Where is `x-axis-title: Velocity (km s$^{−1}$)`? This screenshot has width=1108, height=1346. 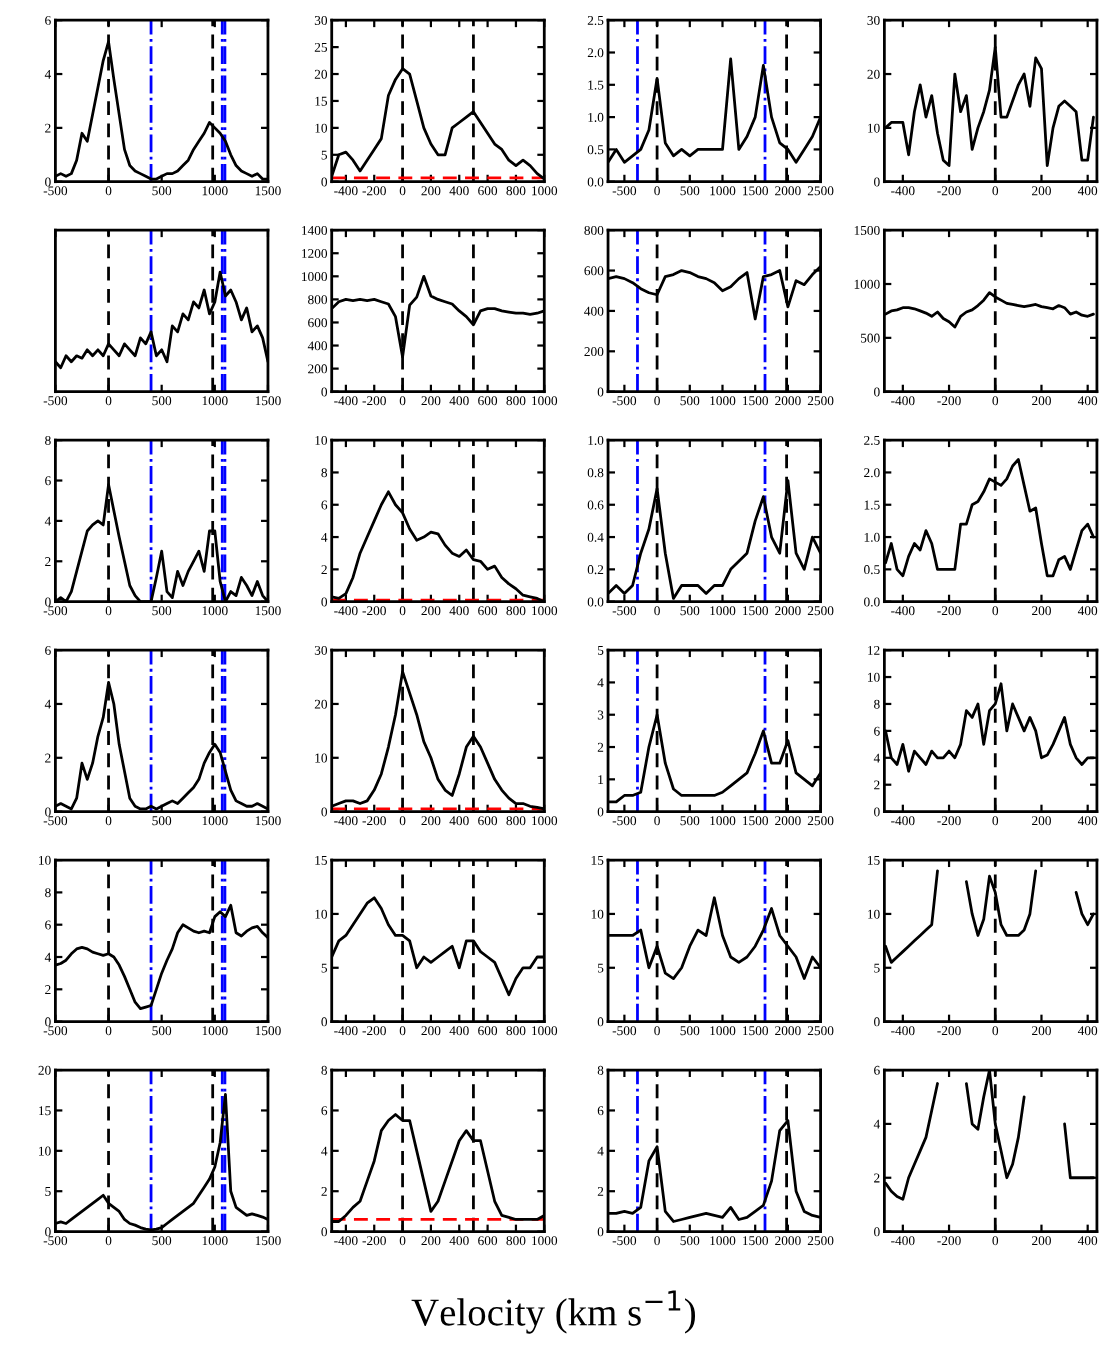 x-axis-title: Velocity (km s$^{−1}$) is located at coordinates (553, 1312).